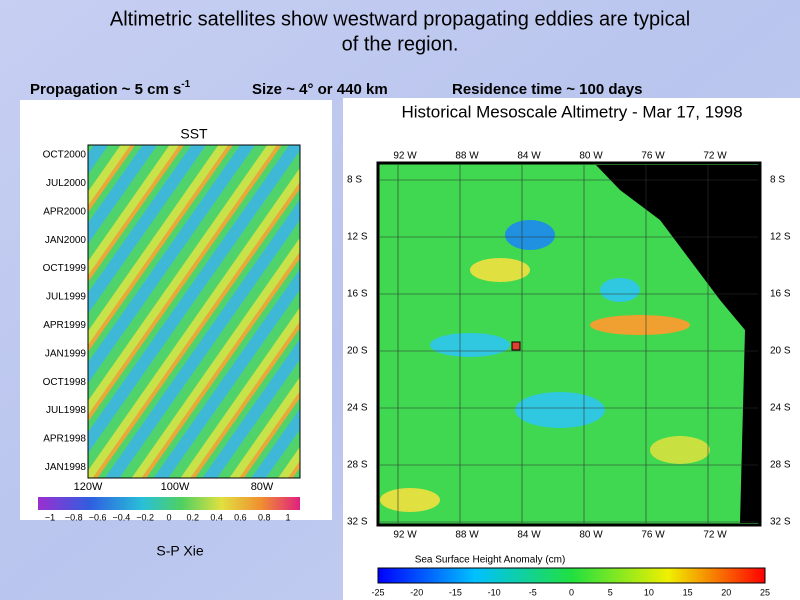 This screenshot has height=600, width=800. Describe the element at coordinates (65, 382) in the screenshot. I see `y-label: OCT1998` at that location.